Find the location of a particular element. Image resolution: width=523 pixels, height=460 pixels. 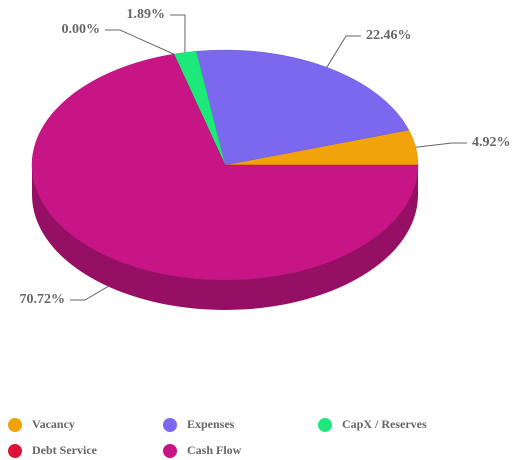

legend-label: CapX / Reserves is located at coordinates (384, 424).